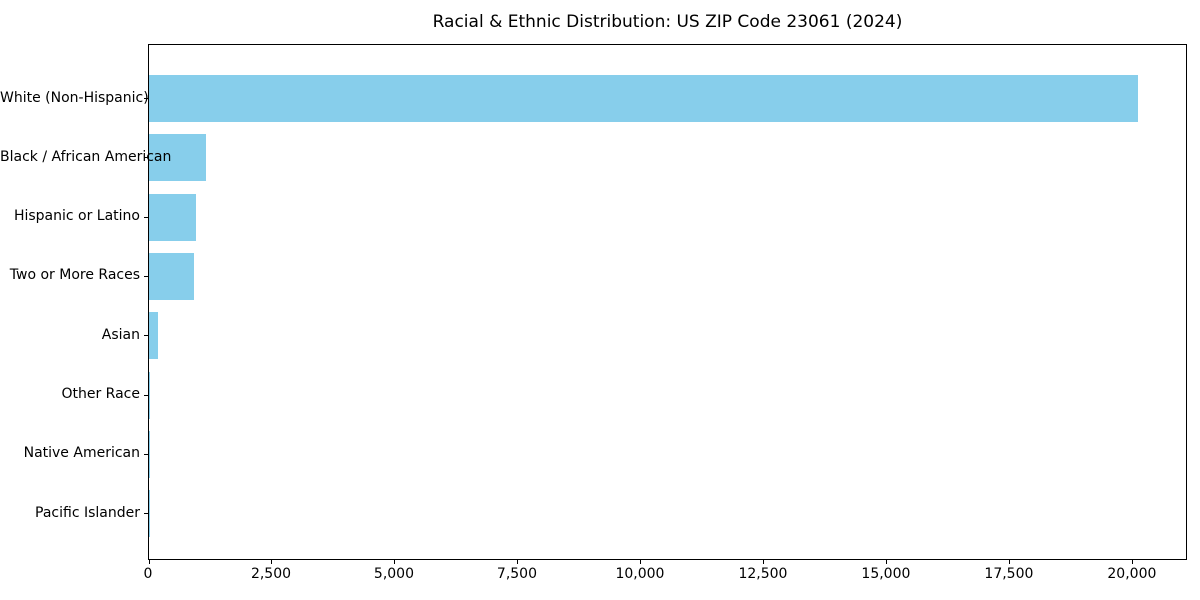 The image size is (1200, 600). I want to click on y-tick-label: Native American, so click(81, 453).